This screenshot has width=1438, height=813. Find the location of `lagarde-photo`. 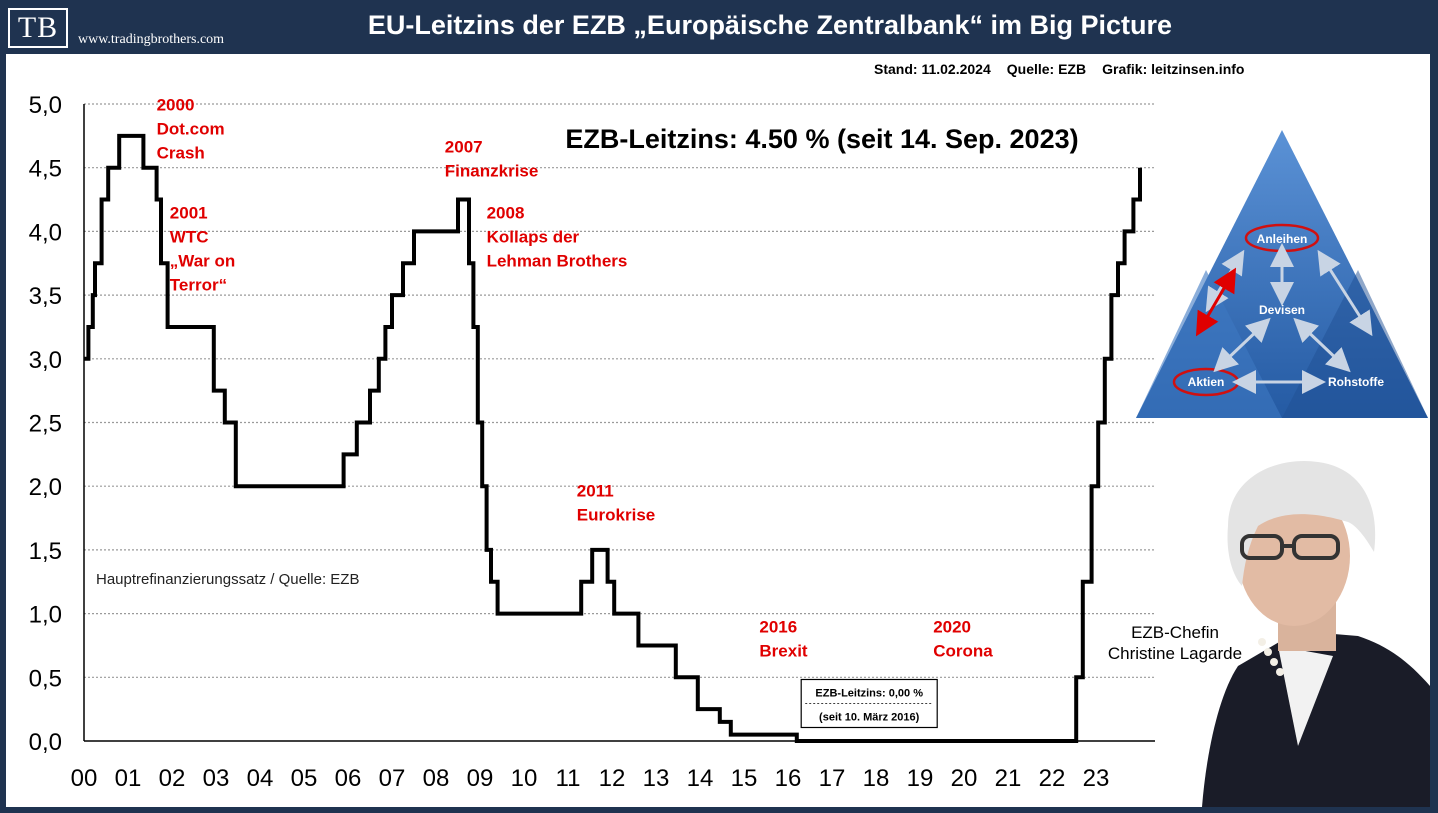

lagarde-photo is located at coordinates (1316, 633).